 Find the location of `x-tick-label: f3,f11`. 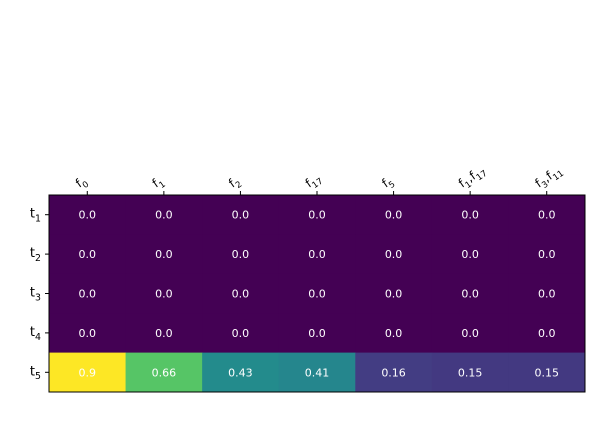

x-tick-label: f3,f11 is located at coordinates (549, 178).